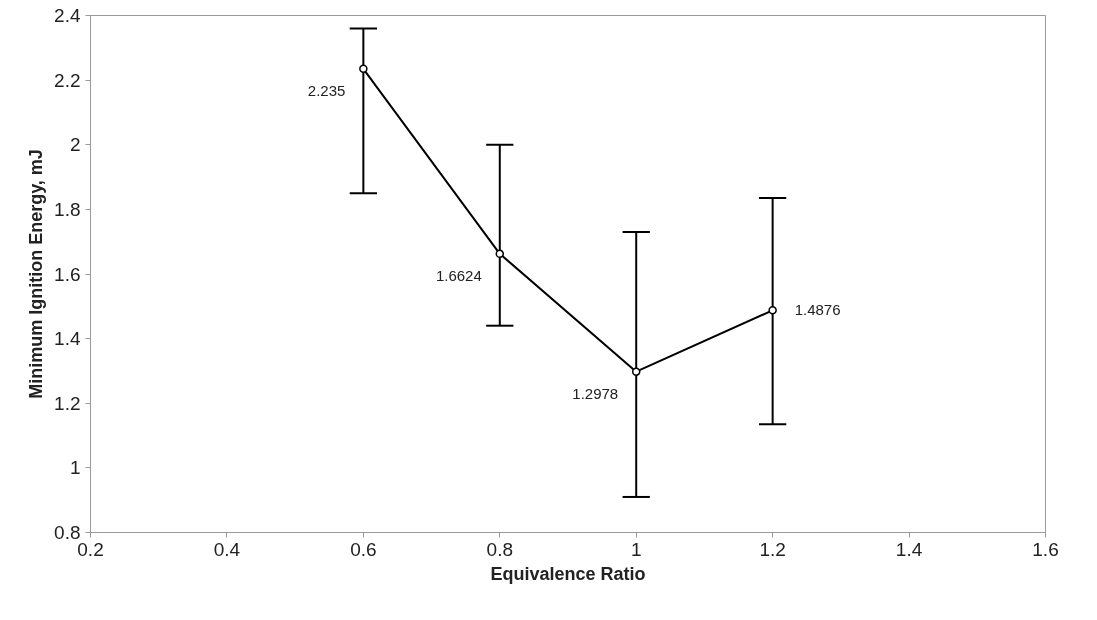  Describe the element at coordinates (67, 274) in the screenshot. I see `y-tick-label: 1.6` at that location.